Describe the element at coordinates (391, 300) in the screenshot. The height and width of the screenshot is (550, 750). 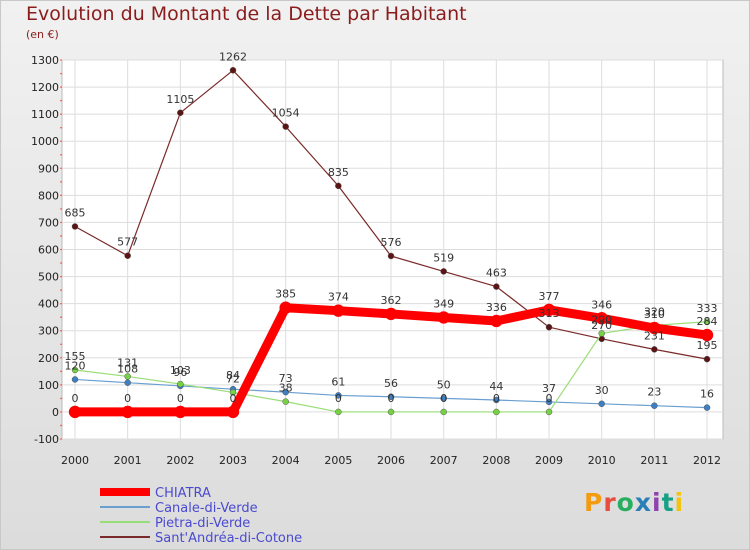
I see `data-label: 362` at that location.